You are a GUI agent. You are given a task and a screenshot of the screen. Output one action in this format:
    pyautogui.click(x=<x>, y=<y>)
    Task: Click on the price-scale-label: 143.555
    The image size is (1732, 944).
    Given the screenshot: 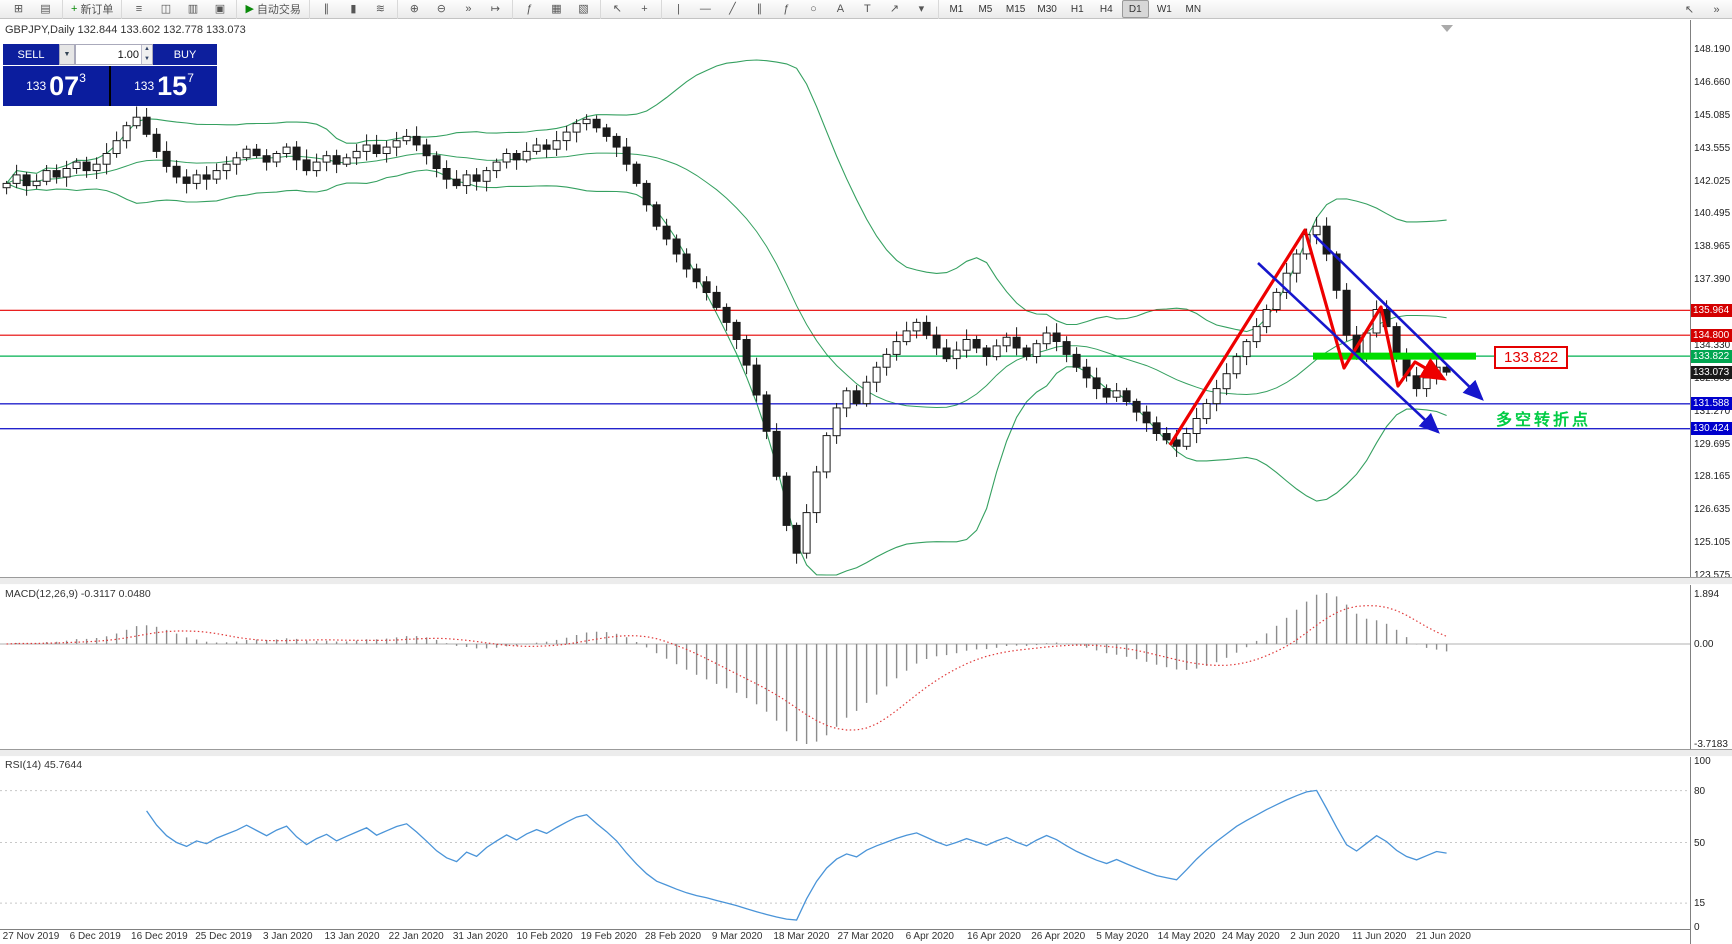 What is the action you would take?
    pyautogui.click(x=1712, y=148)
    